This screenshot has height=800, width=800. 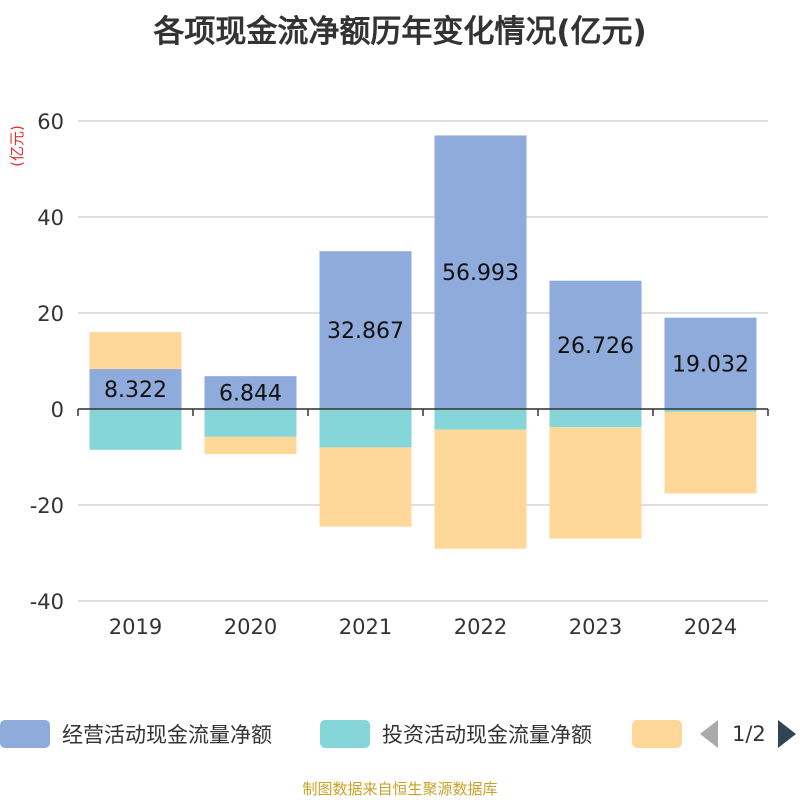 I want to click on legend-label-investing: 投资活动现金流量净额, so click(x=487, y=735).